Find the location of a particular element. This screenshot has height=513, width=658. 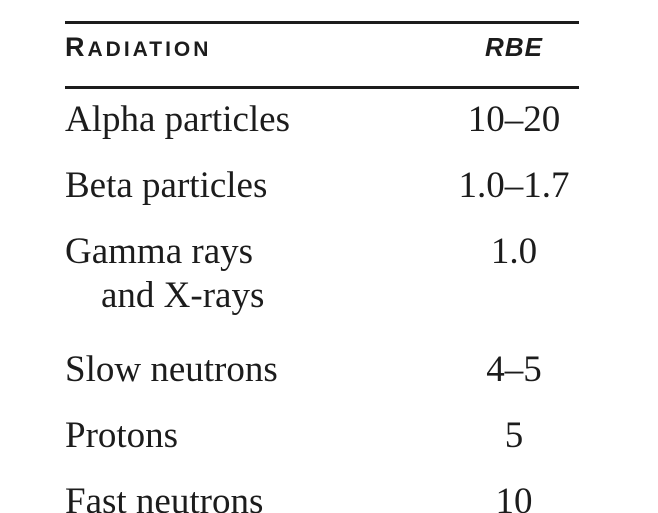

radiation-type-cell: Slow neutrons is located at coordinates (171, 369).